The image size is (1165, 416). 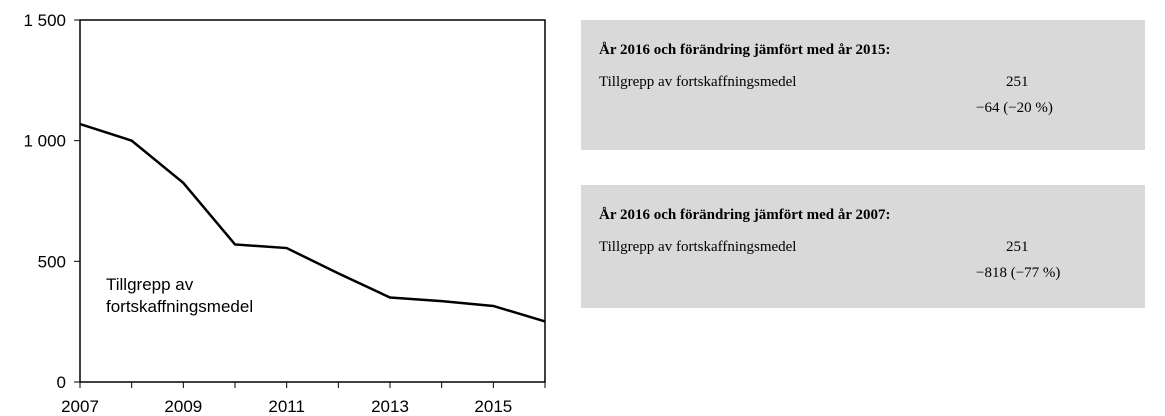 I want to click on y-tick-label: 1 000, so click(x=44, y=141).